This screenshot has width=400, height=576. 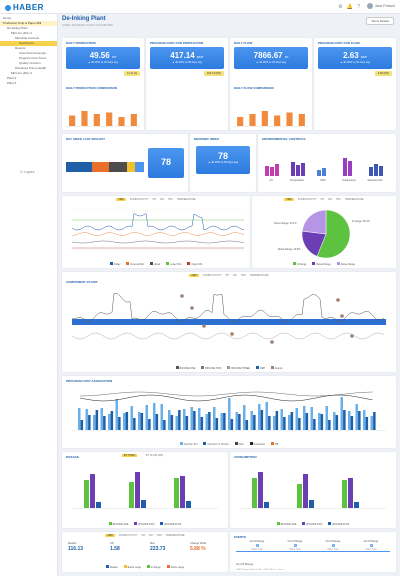 What do you see at coordinates (232, 334) in the screenshot?
I see `event-marker` at bounding box center [232, 334].